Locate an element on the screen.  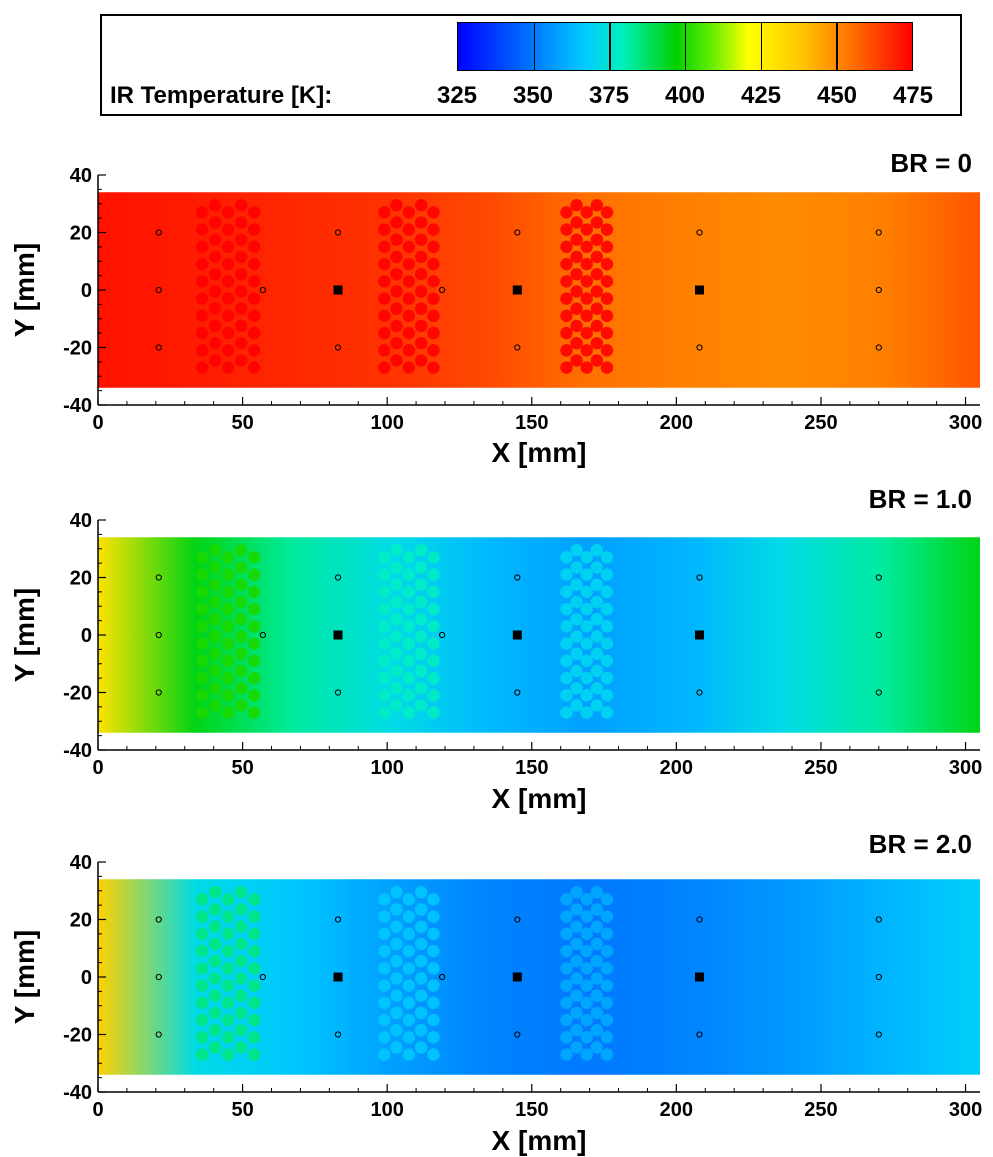
x-tick-label: 250 is located at coordinates (820, 1110).